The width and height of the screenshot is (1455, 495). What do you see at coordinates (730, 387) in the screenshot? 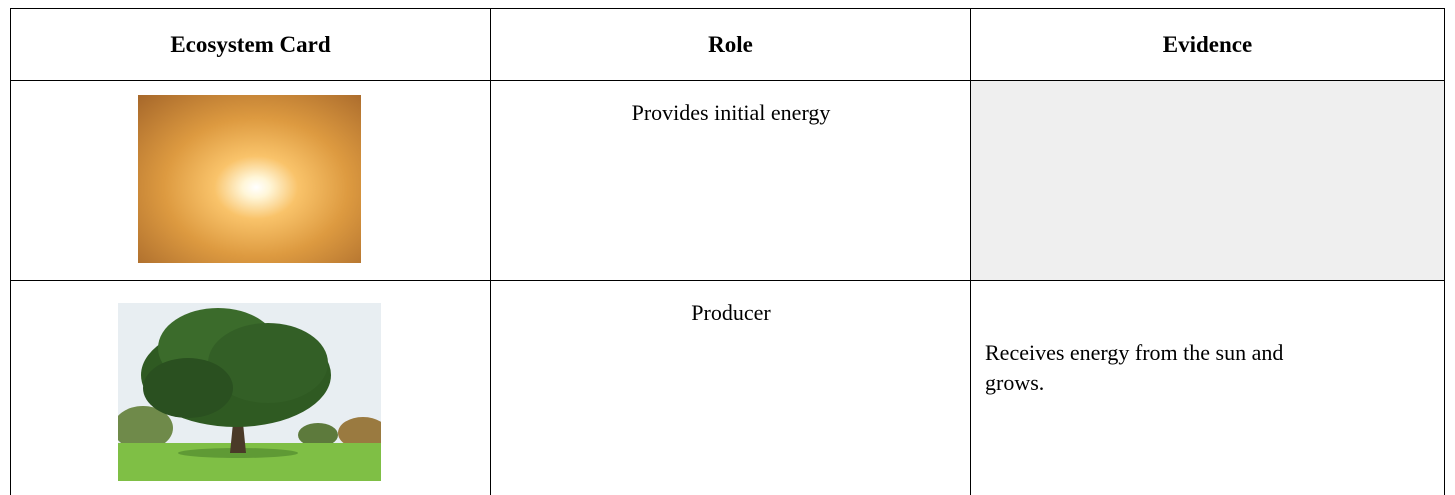
I see `role-cell: Producer` at bounding box center [730, 387].